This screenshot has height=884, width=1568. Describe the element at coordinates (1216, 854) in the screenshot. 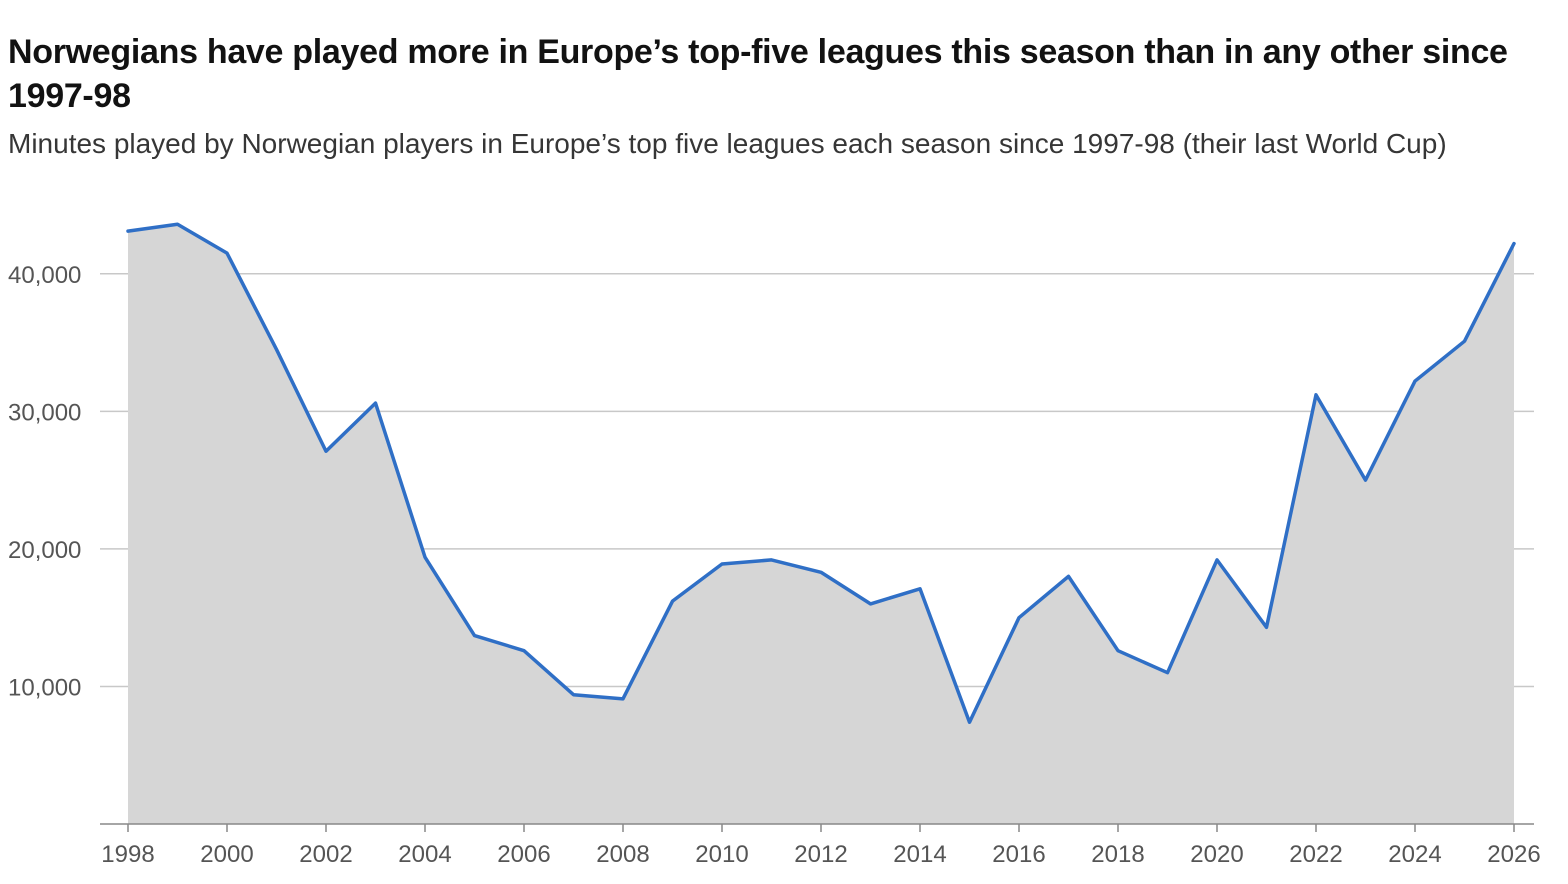

I see `x-tick-label: 2020` at that location.